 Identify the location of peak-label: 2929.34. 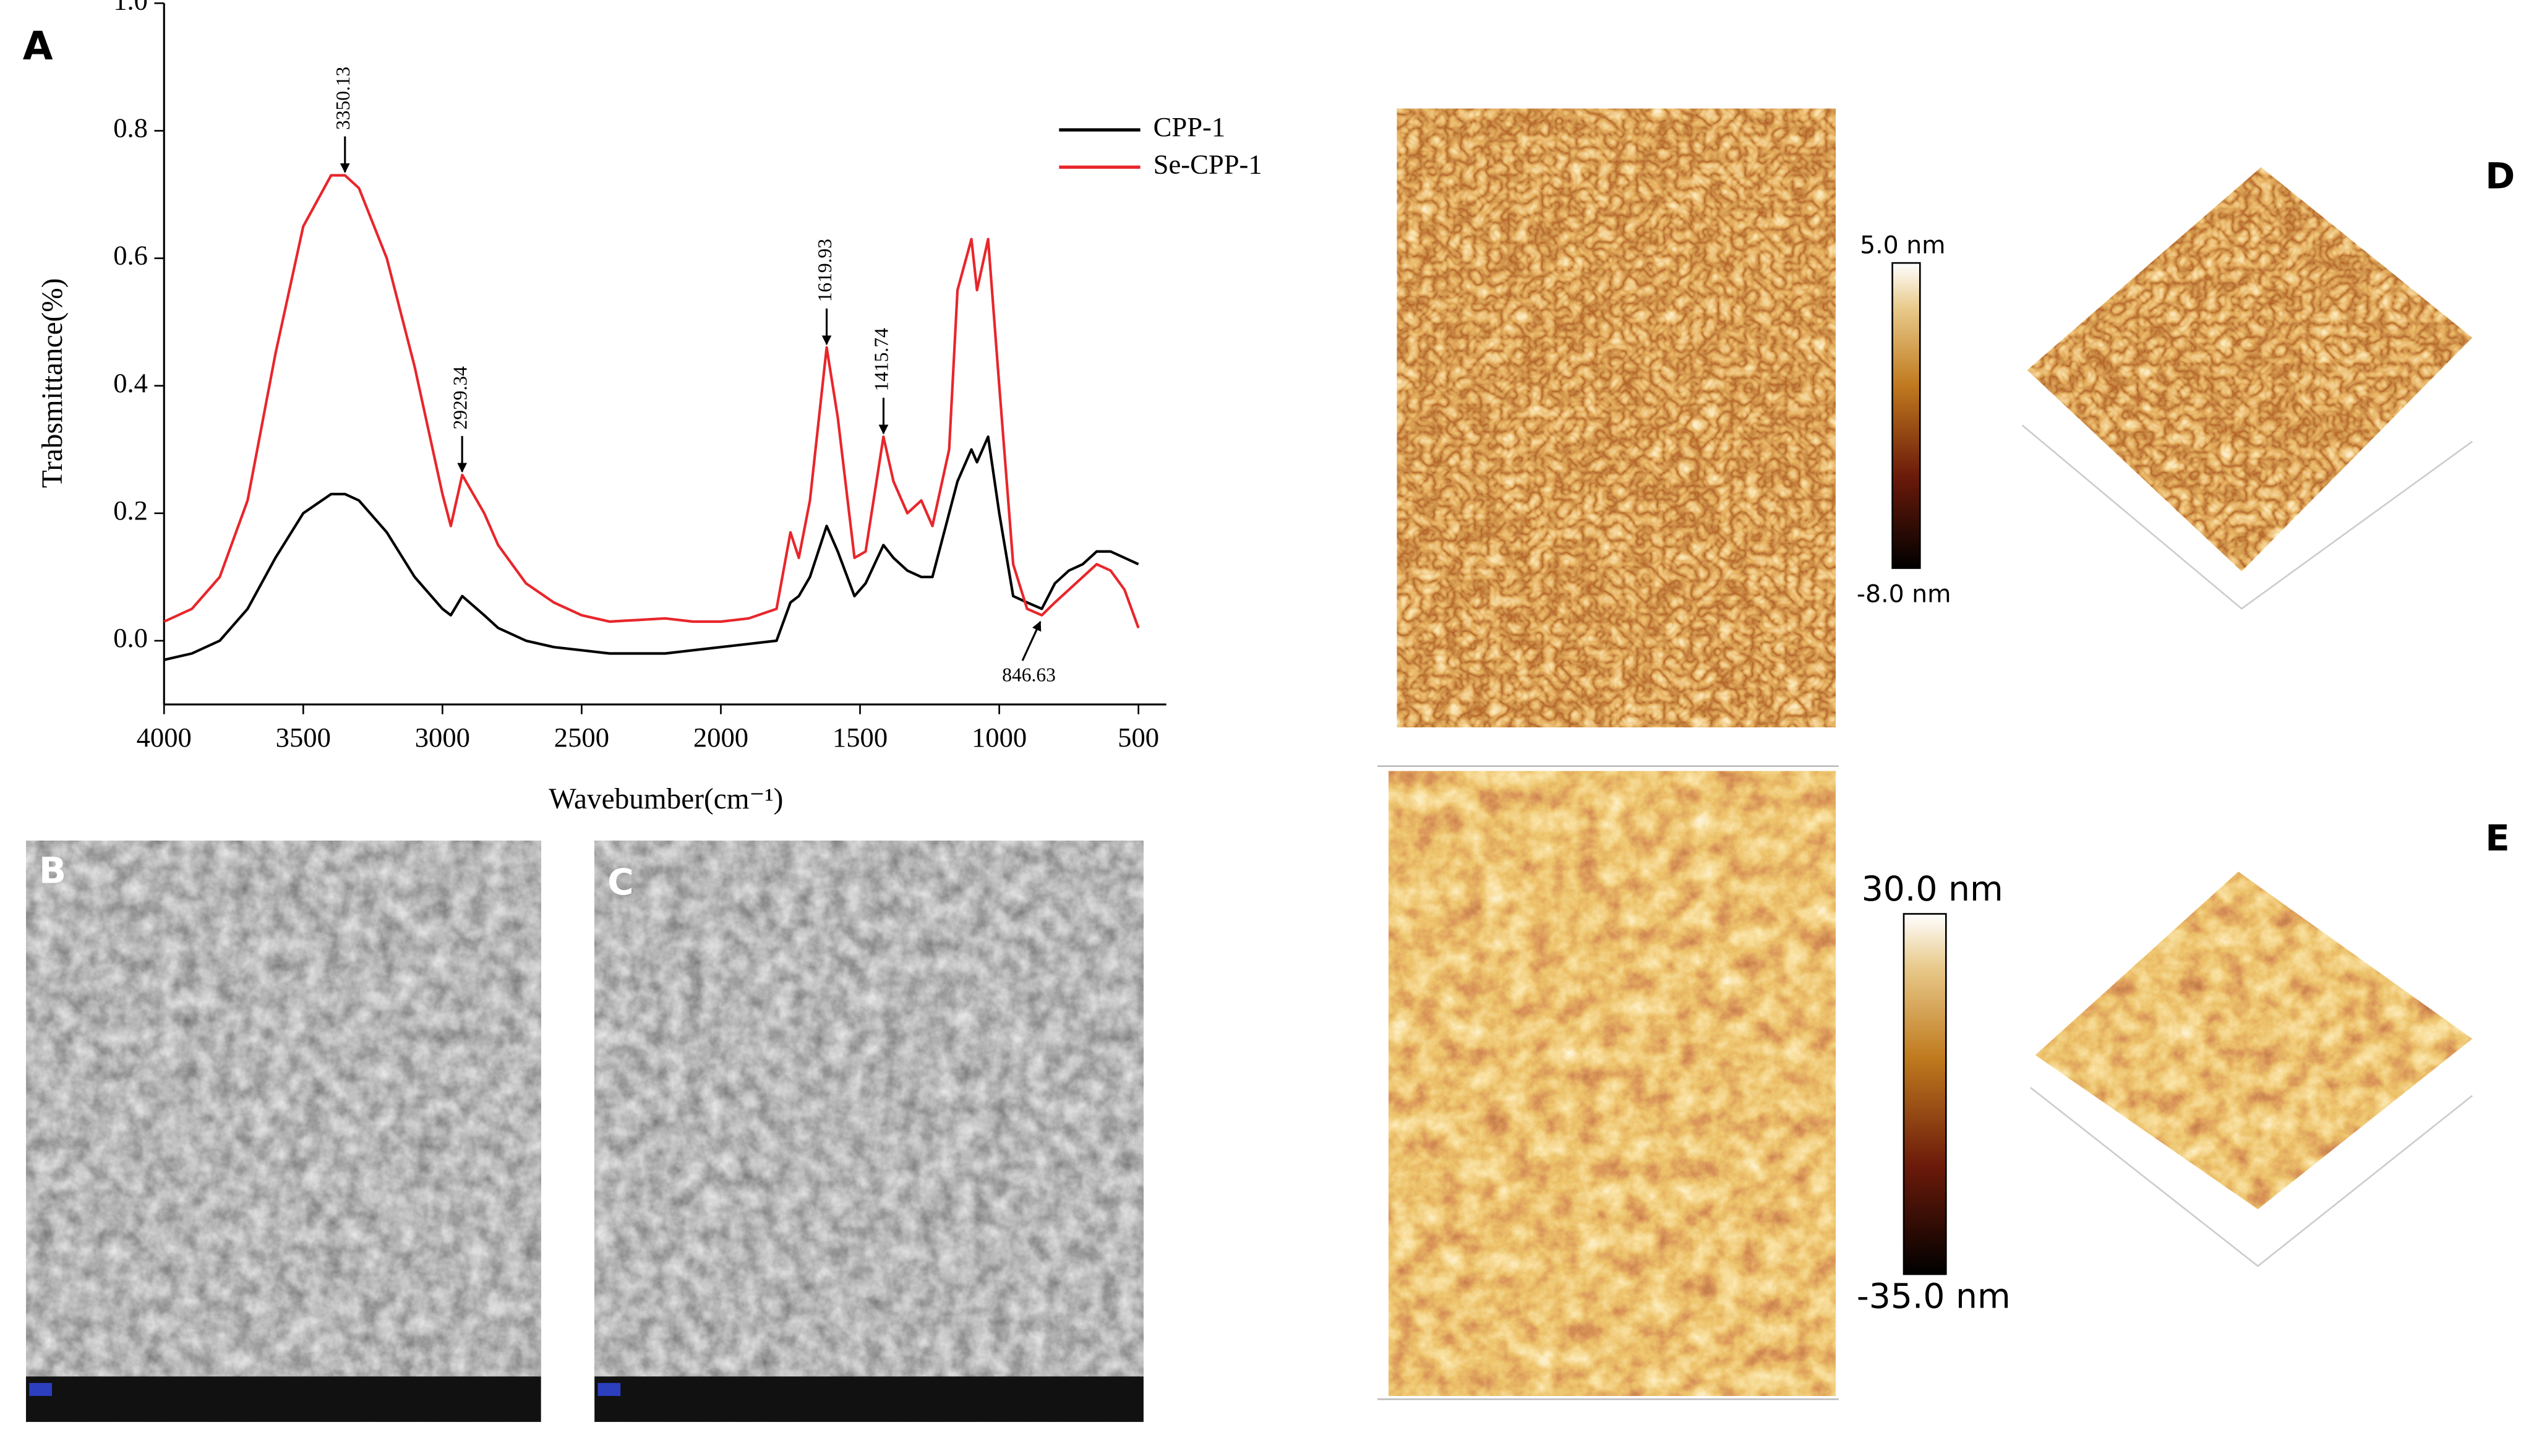
(460, 398).